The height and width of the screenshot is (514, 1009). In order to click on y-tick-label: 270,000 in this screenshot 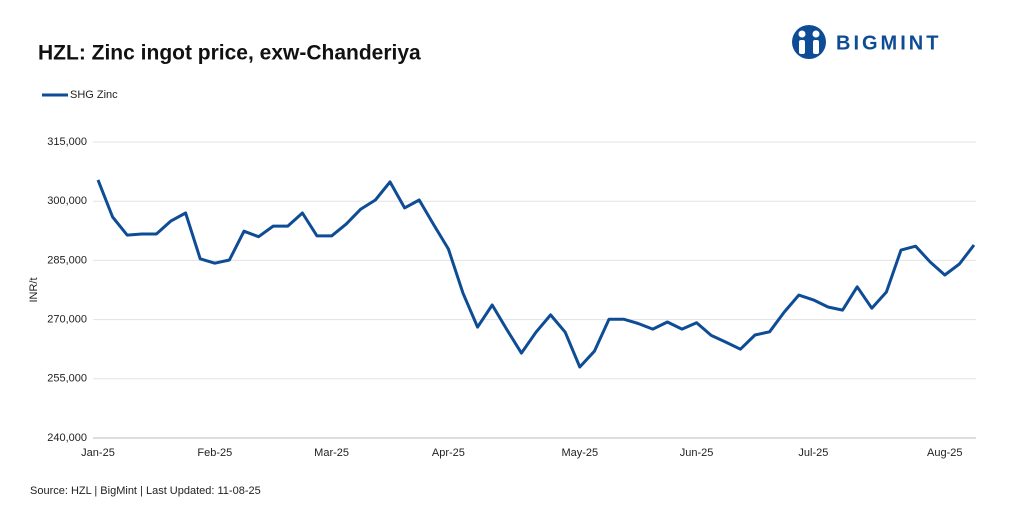, I will do `click(67, 320)`.